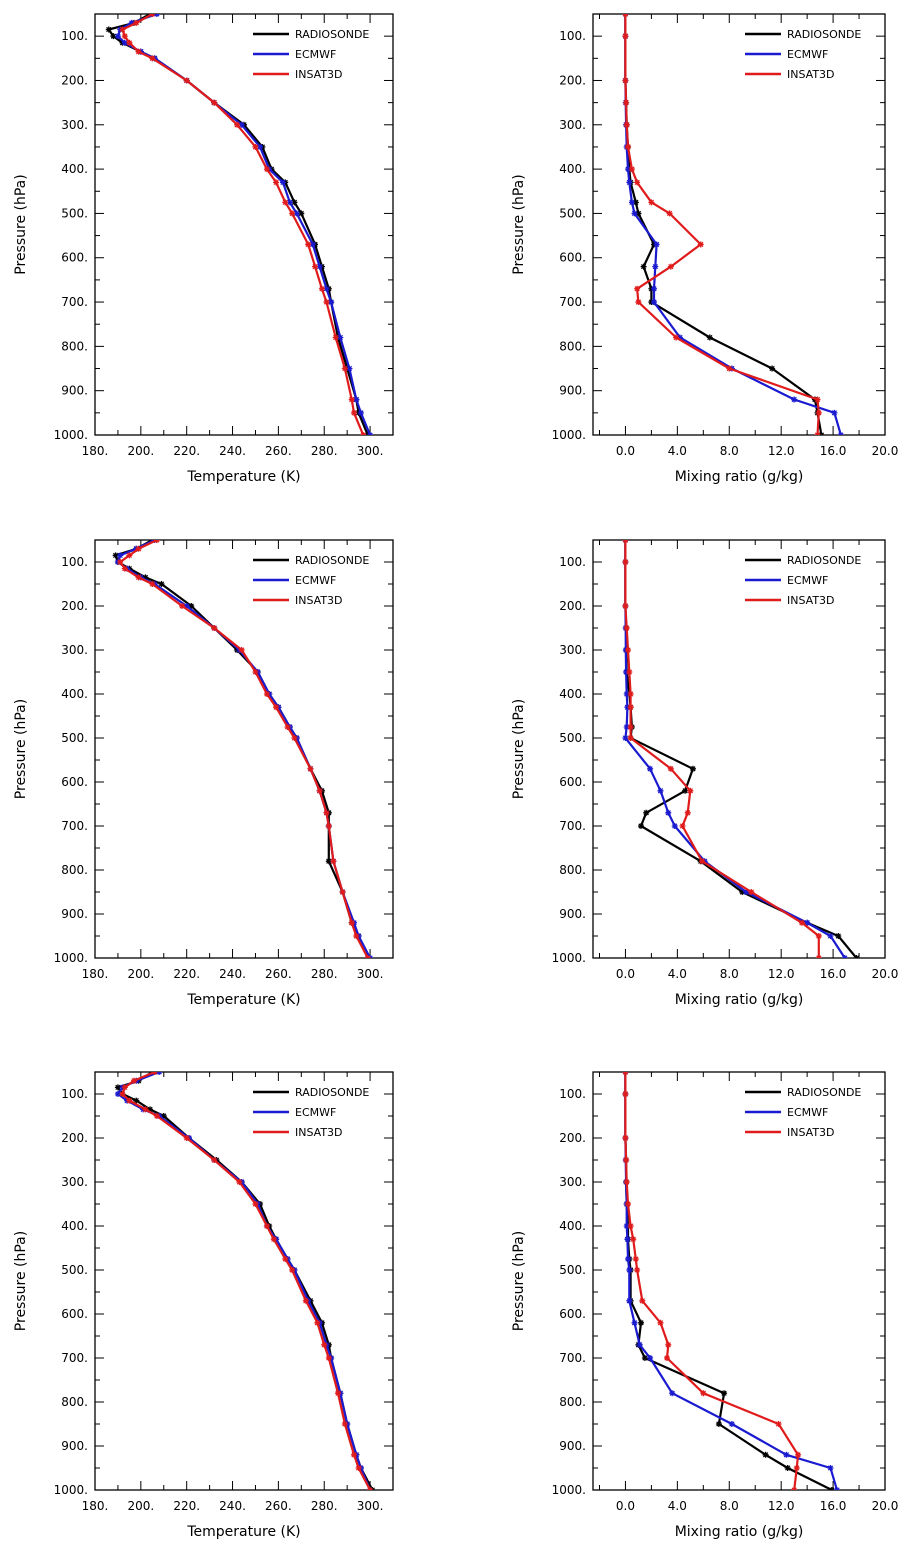 Image resolution: width=902 pixels, height=1555 pixels. Describe the element at coordinates (739, 477) in the screenshot. I see `x-axis-label: Mixing ratio (g/kg)` at that location.